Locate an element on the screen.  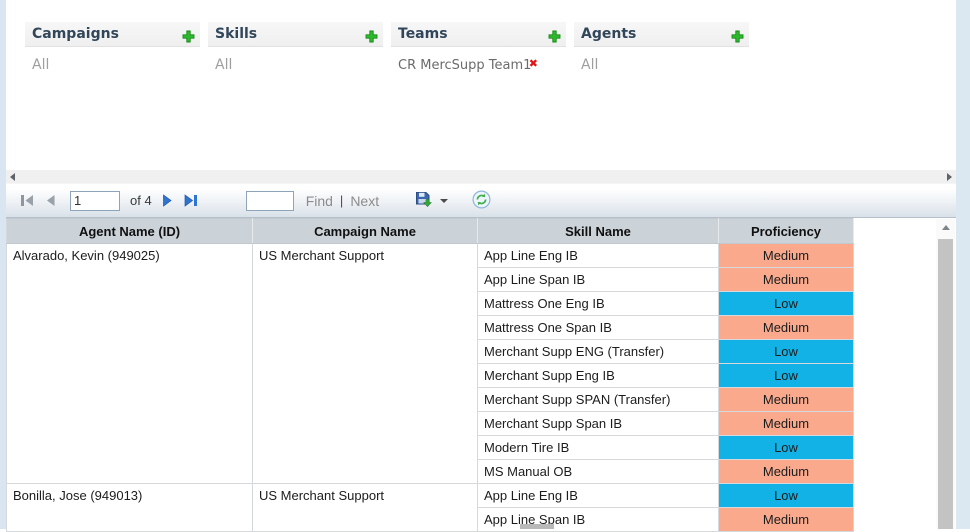
skill-name-cell: Merchant Supp SPAN (Transfer) is located at coordinates (598, 399).